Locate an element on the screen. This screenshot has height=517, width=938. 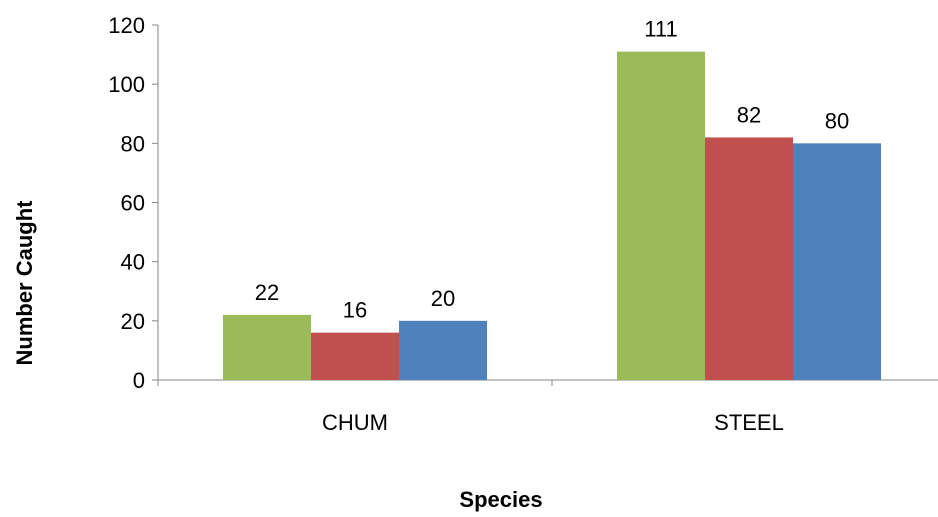
y-tick-label: 60 is located at coordinates (133, 203).